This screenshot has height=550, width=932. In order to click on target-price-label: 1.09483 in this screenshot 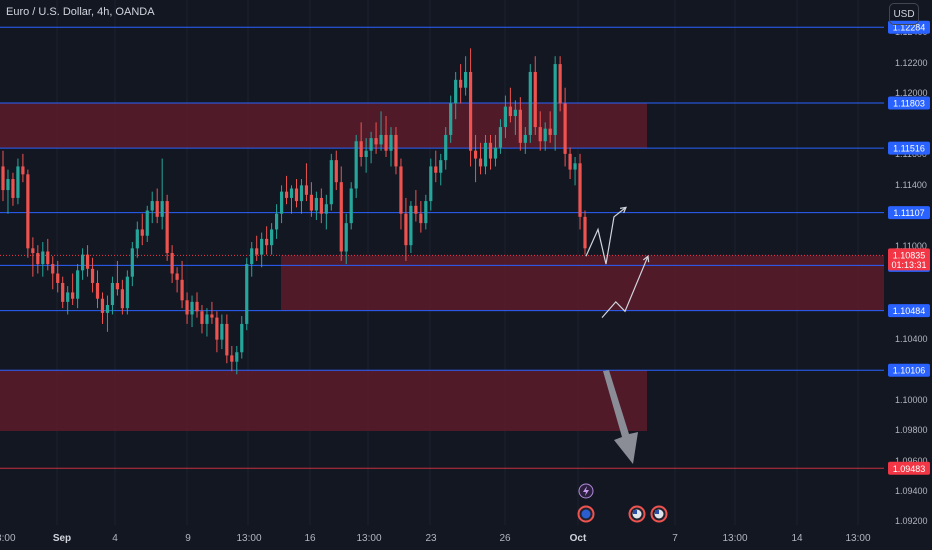, I will do `click(909, 469)`.